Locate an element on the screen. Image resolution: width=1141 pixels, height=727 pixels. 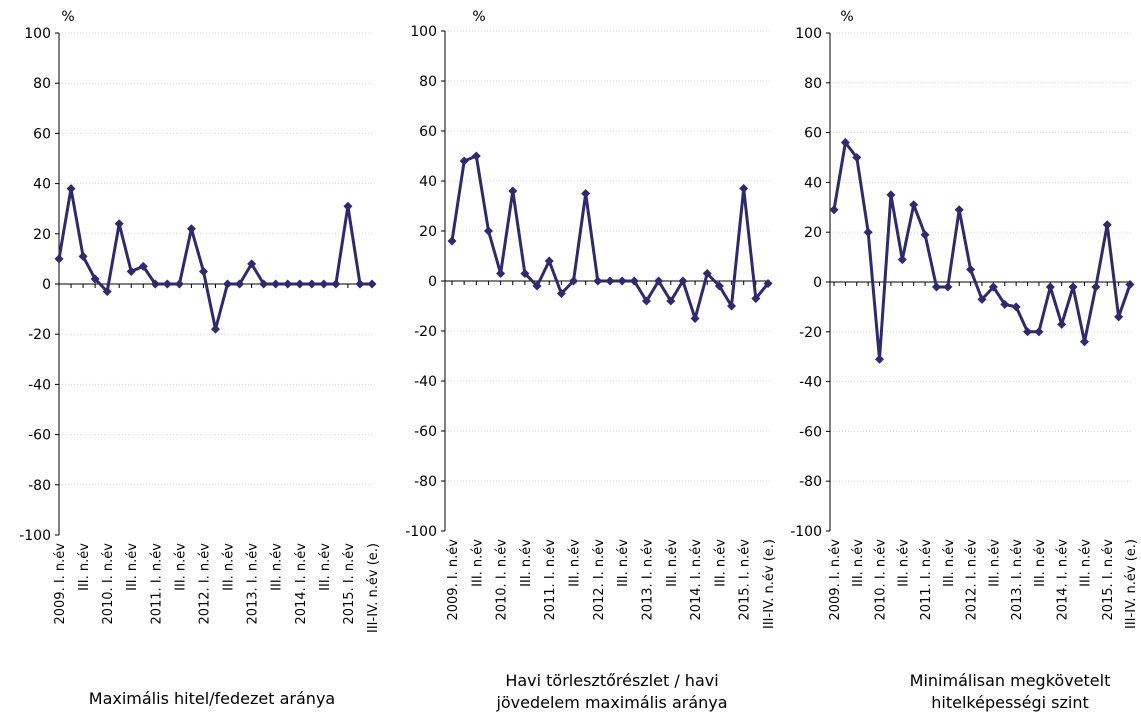
chart-title-line: hitelképességi szint is located at coordinates (1009, 702).